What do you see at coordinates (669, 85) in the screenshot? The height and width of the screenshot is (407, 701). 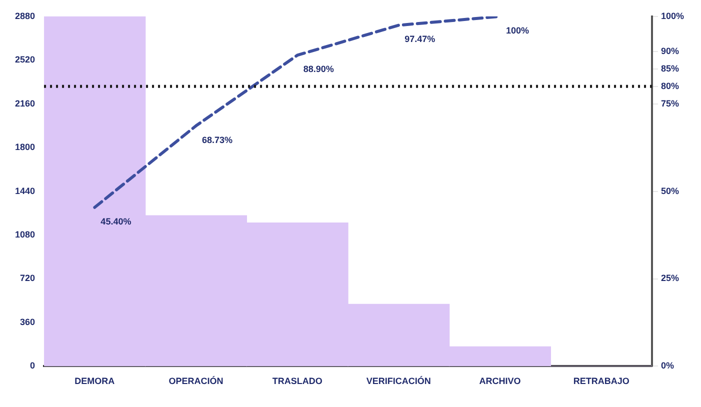 I see `y2-tick-label: 80%` at bounding box center [669, 85].